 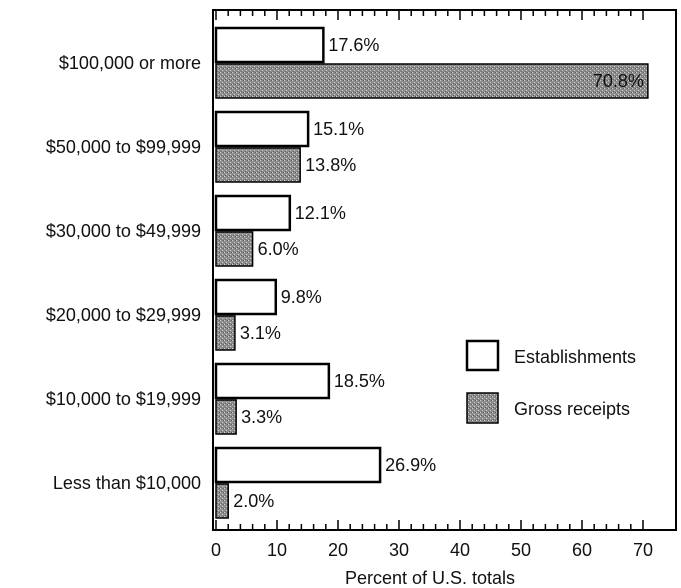 What do you see at coordinates (572, 409) in the screenshot?
I see `legend-label-gross-receipts: Gross receipts` at bounding box center [572, 409].